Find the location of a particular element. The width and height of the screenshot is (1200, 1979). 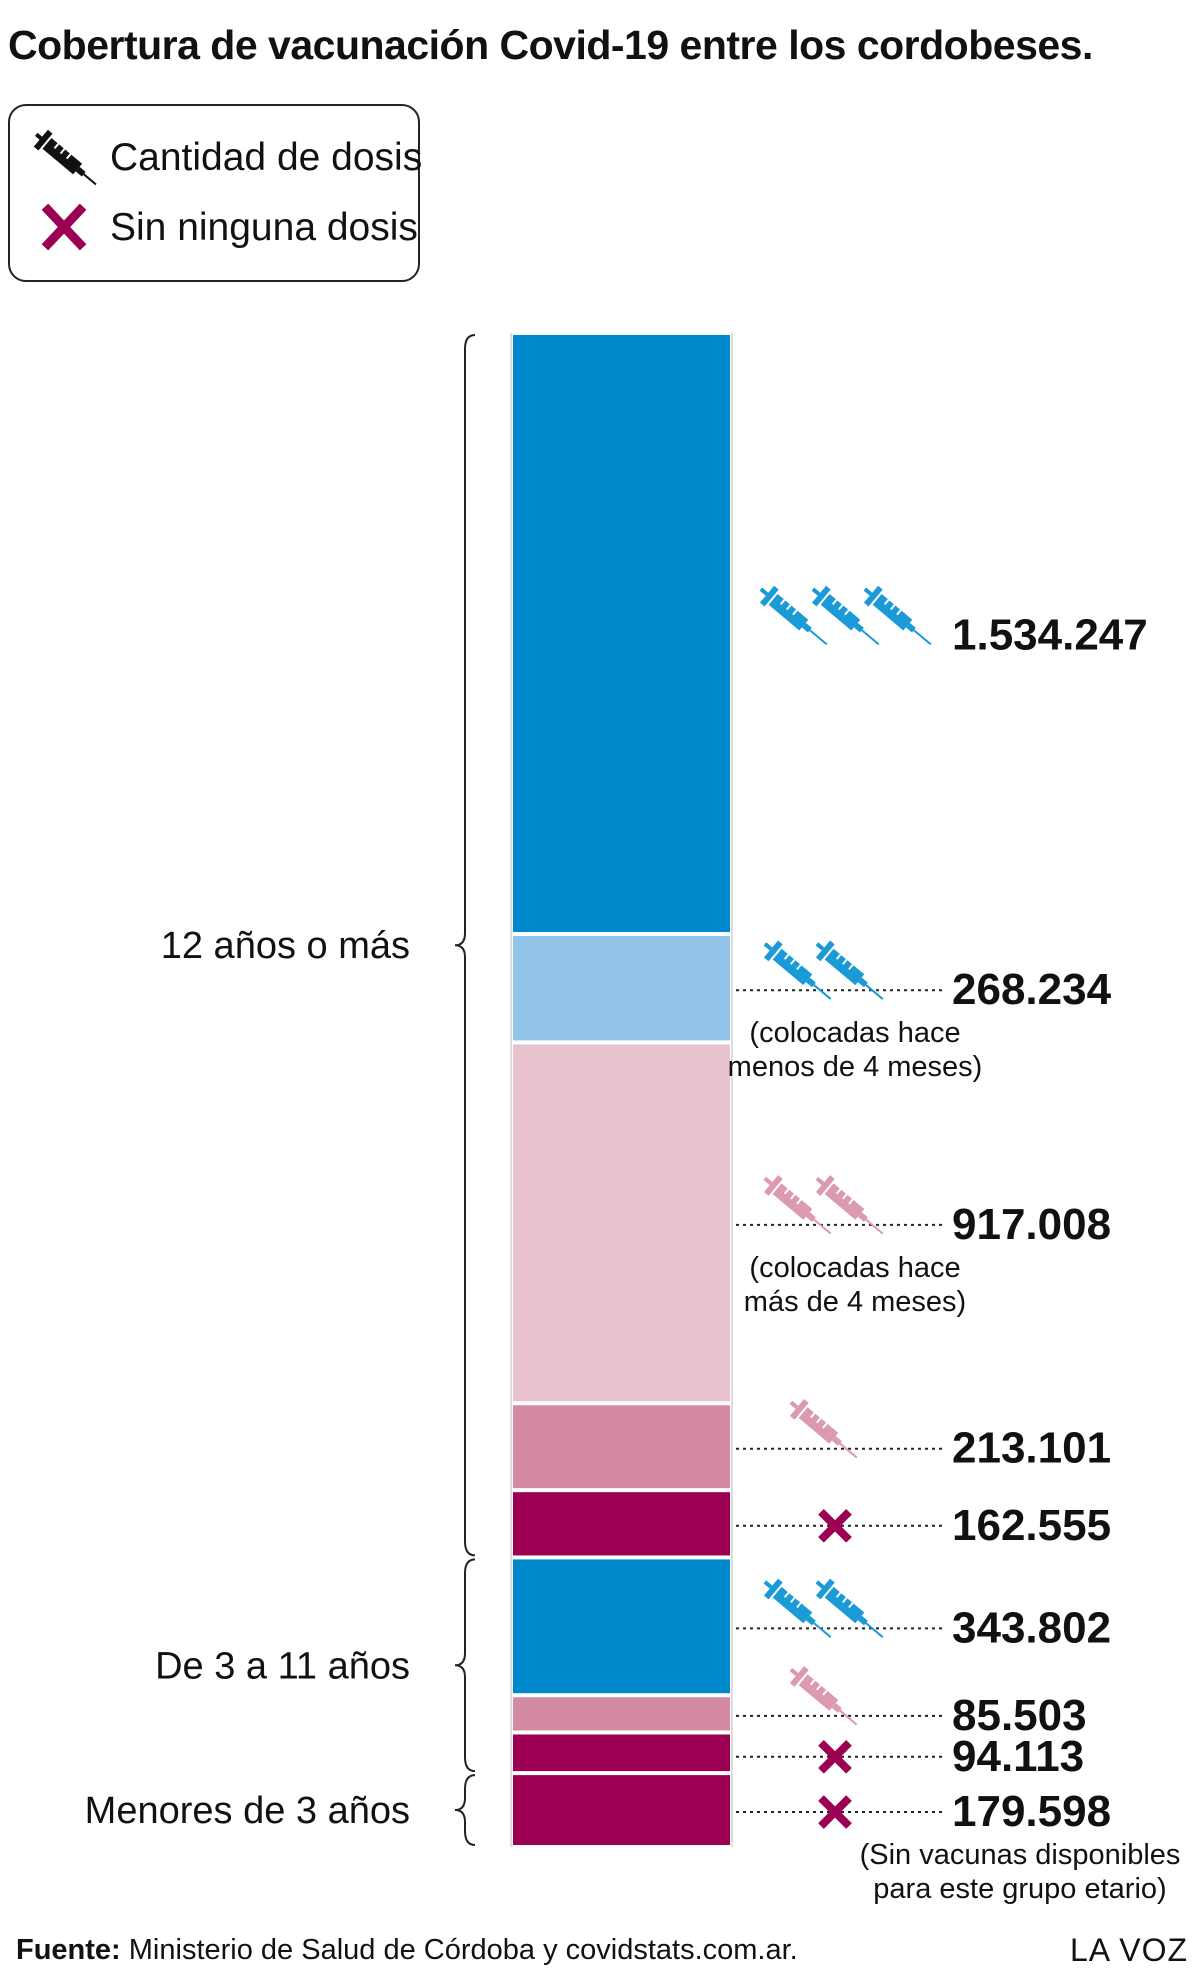

value-label: 94.113 is located at coordinates (1018, 1756).